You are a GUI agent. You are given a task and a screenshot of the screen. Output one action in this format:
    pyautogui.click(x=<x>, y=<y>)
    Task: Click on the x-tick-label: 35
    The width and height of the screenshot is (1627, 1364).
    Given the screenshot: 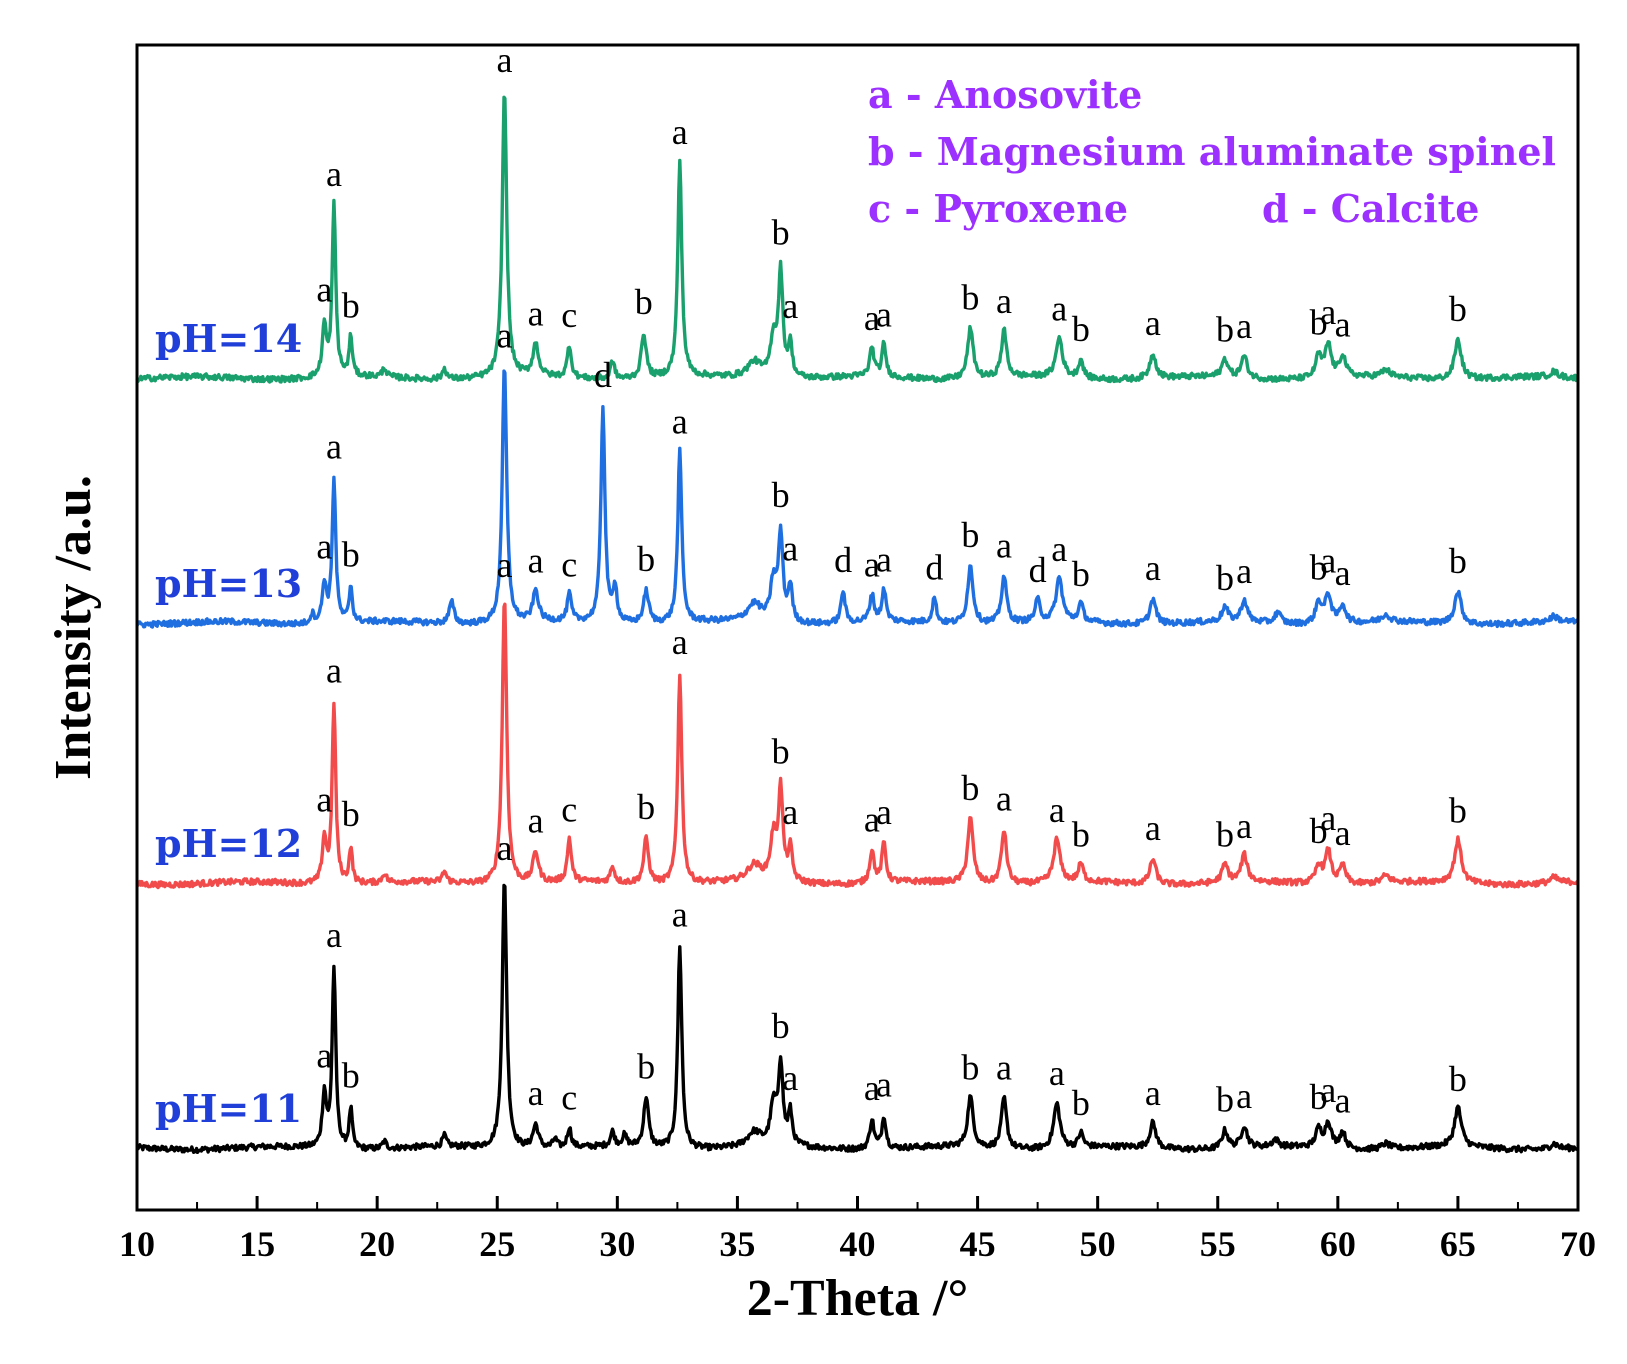 What is the action you would take?
    pyautogui.click(x=737, y=1244)
    